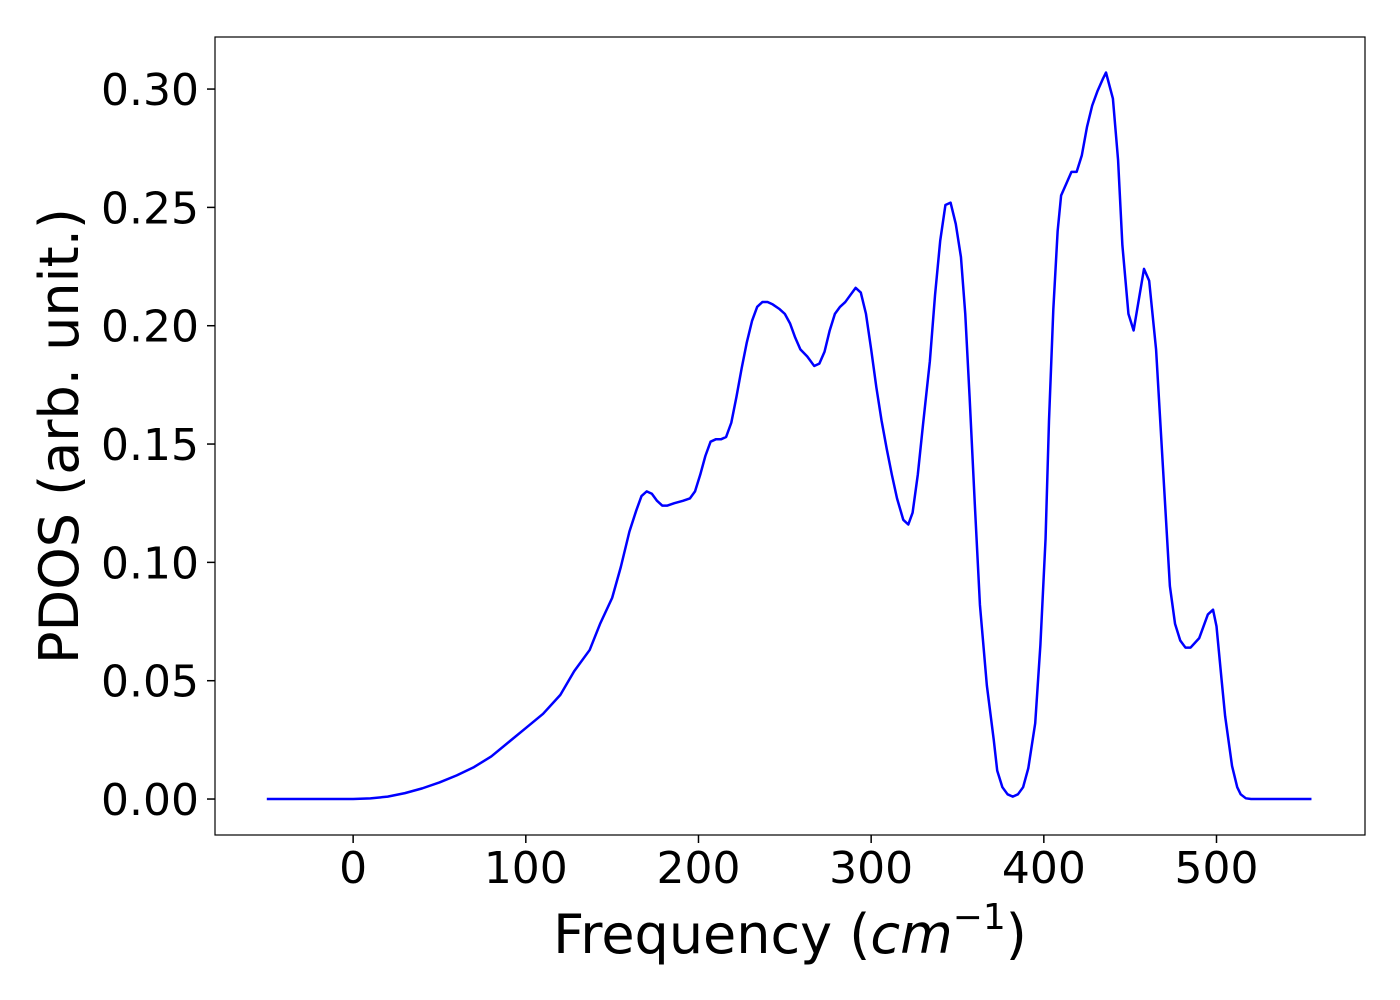 Image resolution: width=1400 pixels, height=1000 pixels. I want to click on x-axis-label: Frequency (cm−1), so click(790, 931).